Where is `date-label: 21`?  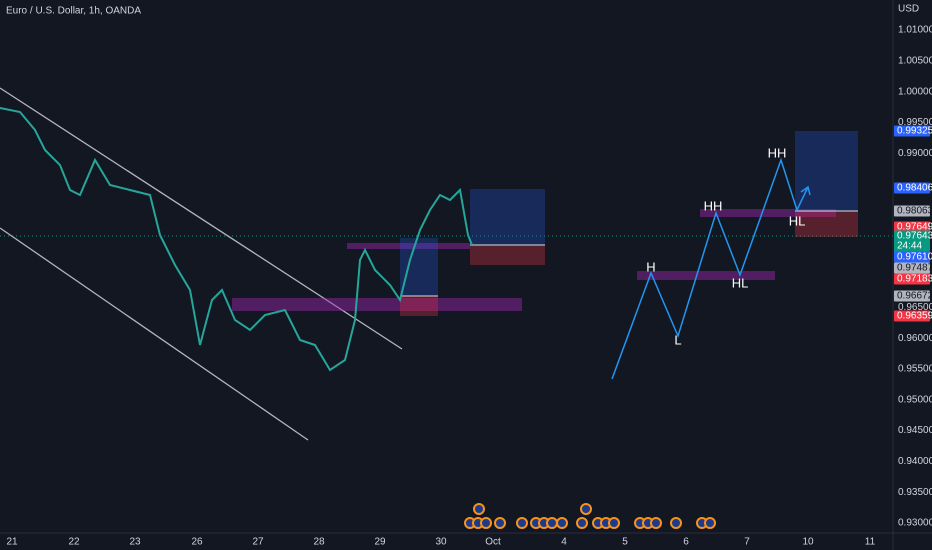 date-label: 21 is located at coordinates (12, 542).